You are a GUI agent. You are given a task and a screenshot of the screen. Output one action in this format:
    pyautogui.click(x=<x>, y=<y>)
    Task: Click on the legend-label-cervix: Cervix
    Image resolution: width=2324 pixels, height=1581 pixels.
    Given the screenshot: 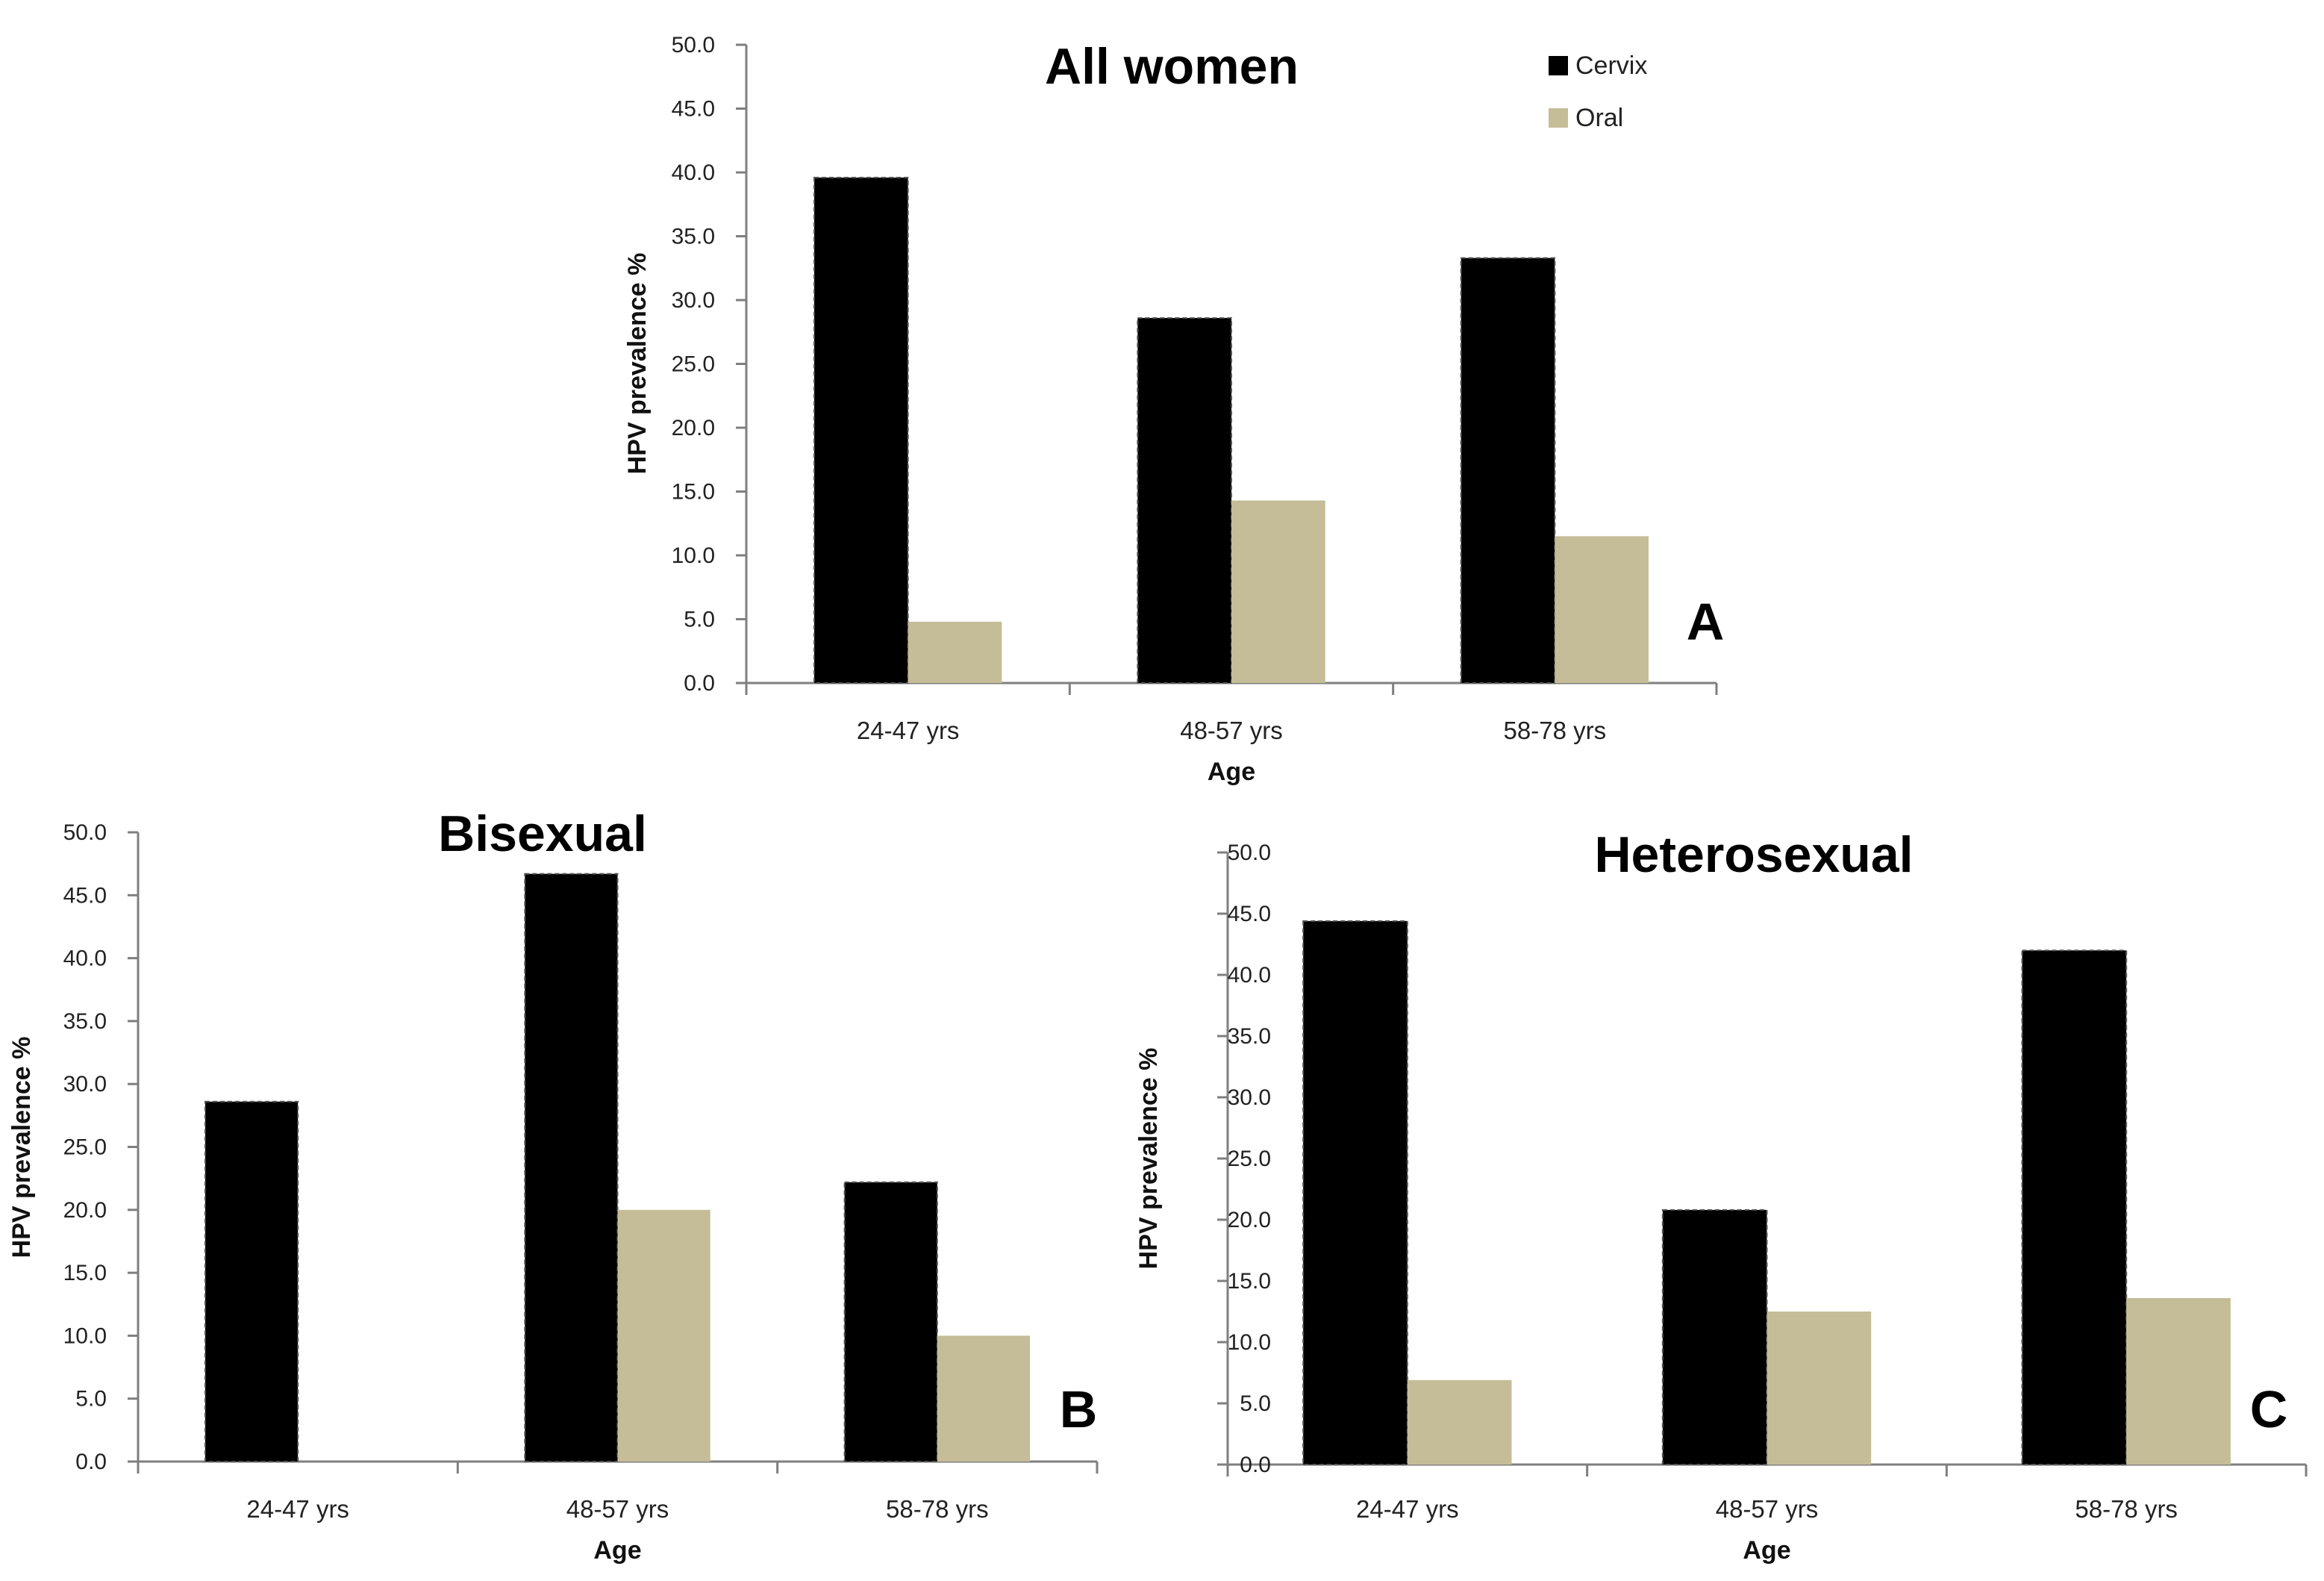 What is the action you would take?
    pyautogui.click(x=1611, y=66)
    